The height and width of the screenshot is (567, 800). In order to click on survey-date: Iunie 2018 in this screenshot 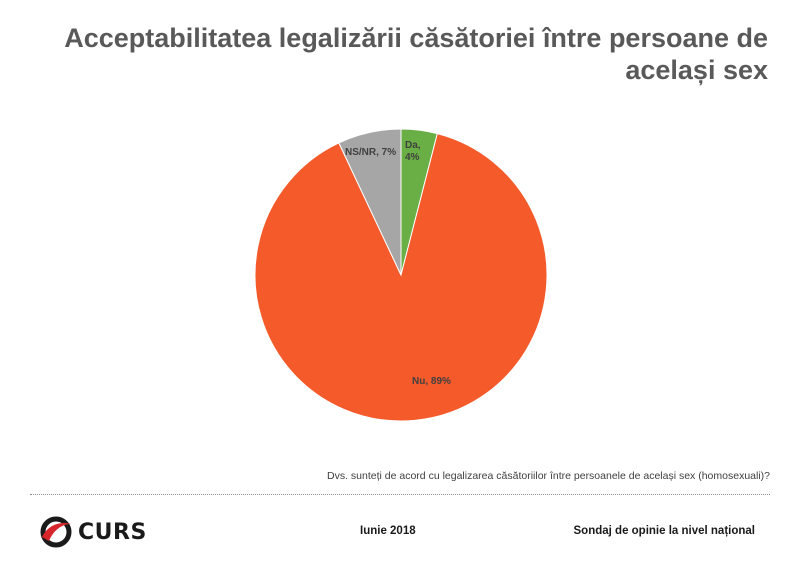, I will do `click(388, 531)`.